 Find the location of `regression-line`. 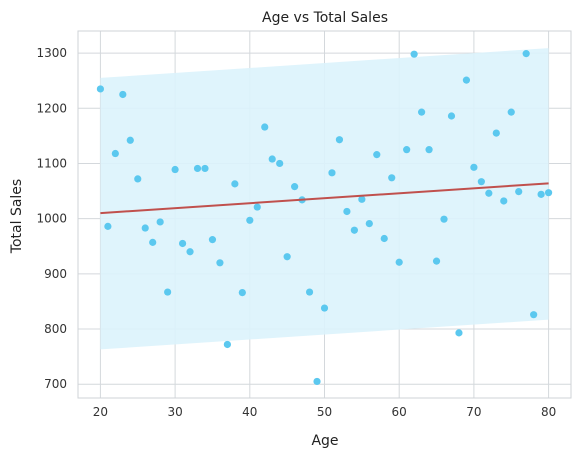

regression-line is located at coordinates (324, 198).